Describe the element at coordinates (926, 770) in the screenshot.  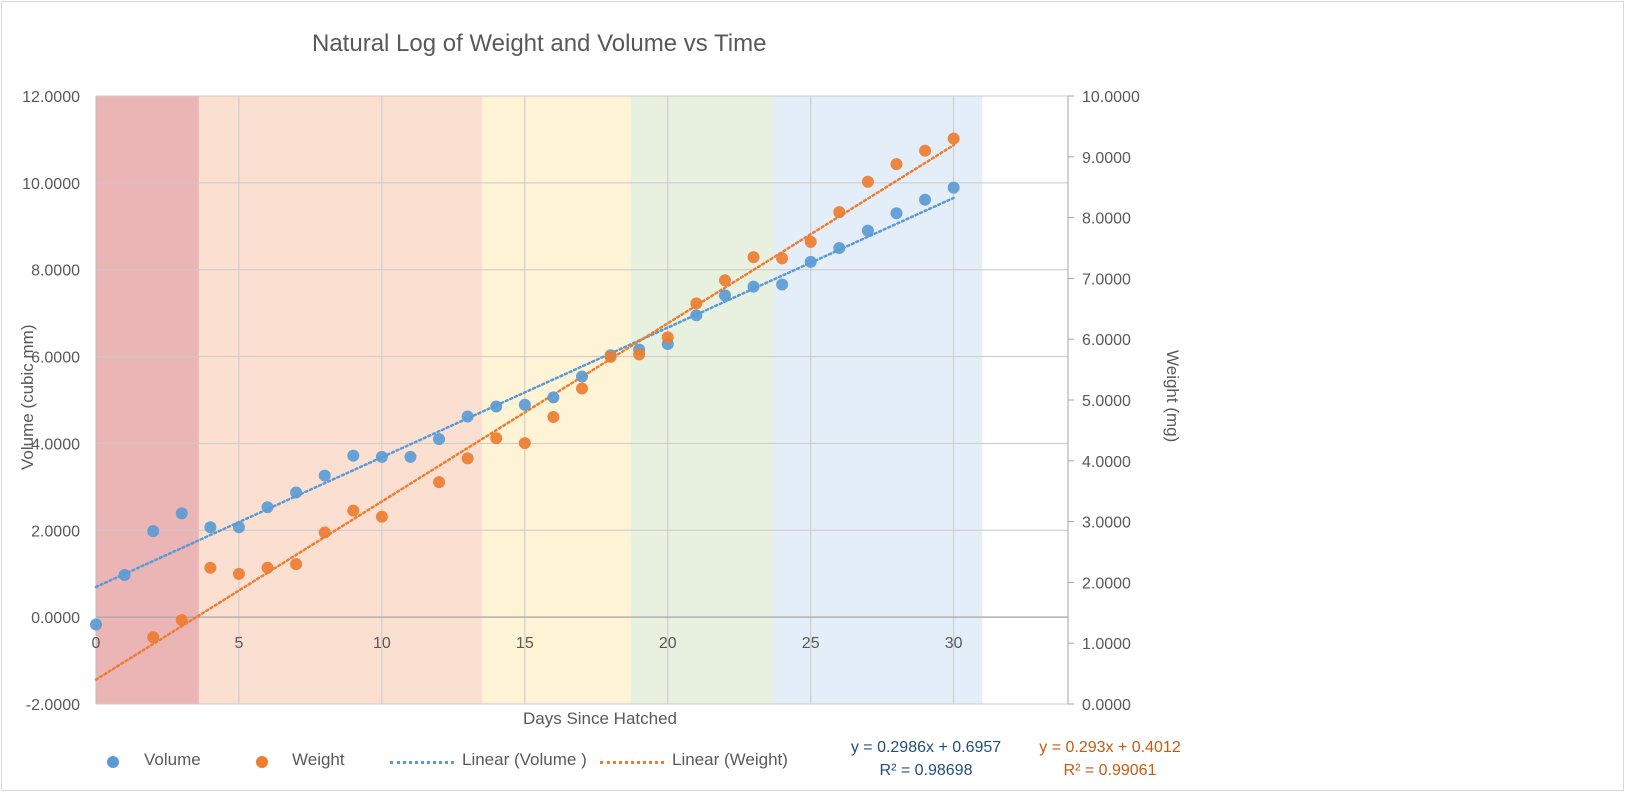
I see `volume-r-squared: R² = 0.98698` at that location.